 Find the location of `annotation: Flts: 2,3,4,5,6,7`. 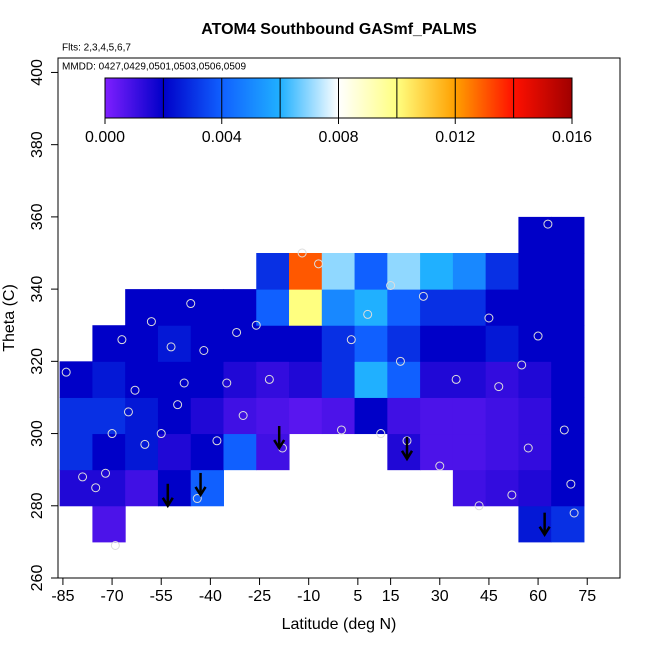

annotation: Flts: 2,3,4,5,6,7 is located at coordinates (96, 48).